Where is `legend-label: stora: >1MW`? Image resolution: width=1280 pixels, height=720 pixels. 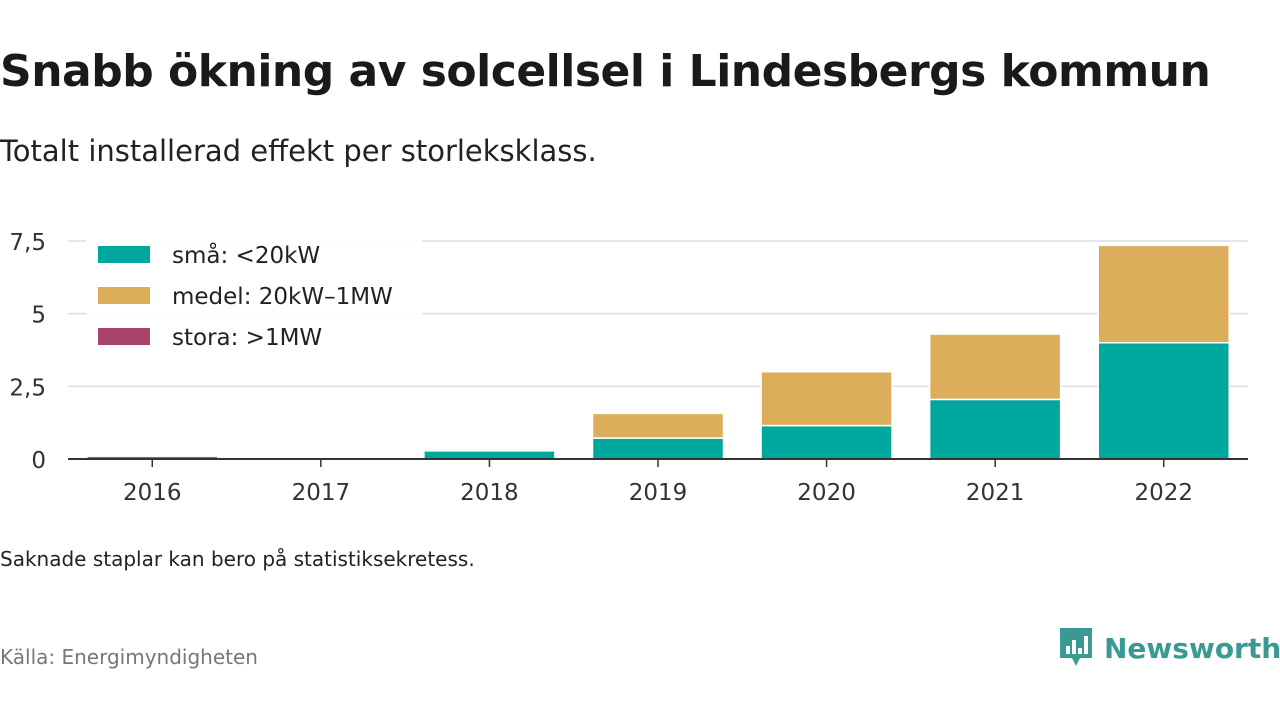 legend-label: stora: >1MW is located at coordinates (247, 338).